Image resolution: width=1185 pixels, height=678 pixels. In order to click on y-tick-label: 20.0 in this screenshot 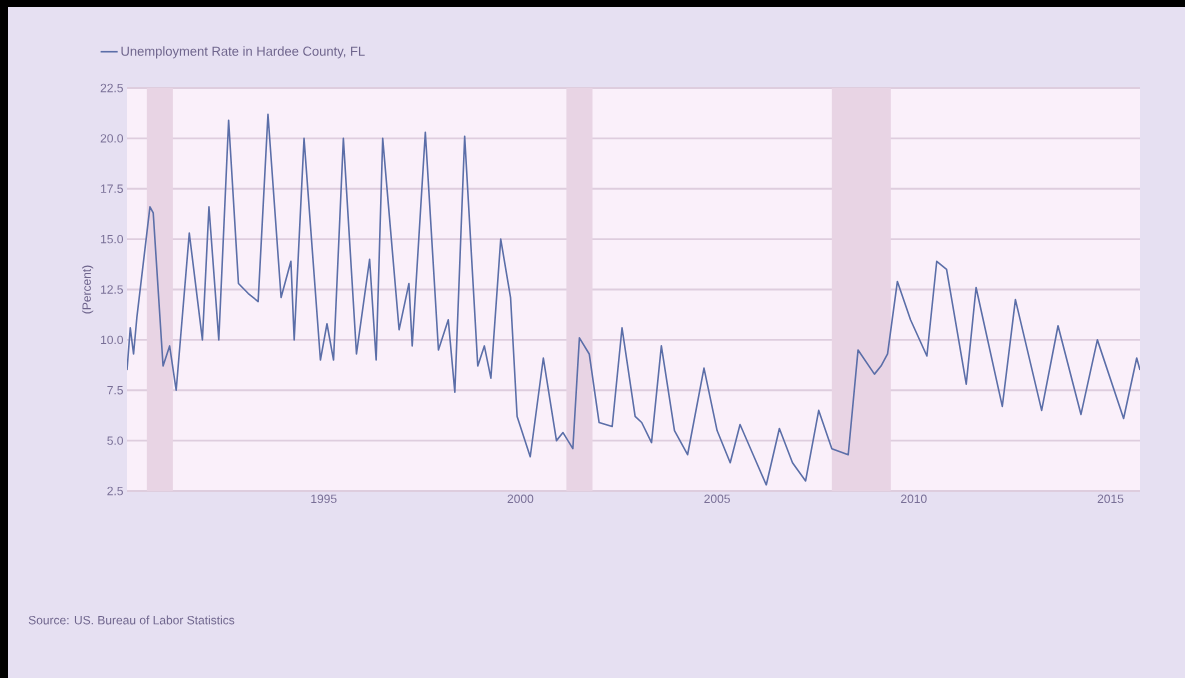, I will do `click(112, 138)`.